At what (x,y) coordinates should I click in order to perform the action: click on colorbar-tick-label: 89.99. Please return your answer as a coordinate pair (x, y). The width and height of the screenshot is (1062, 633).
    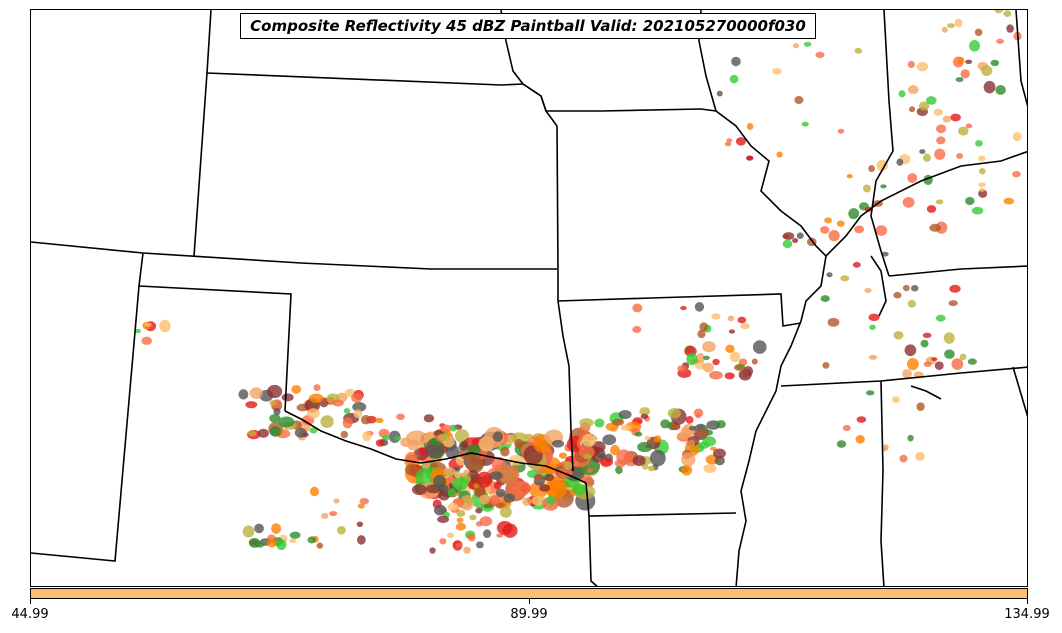
    Looking at the image, I should click on (529, 614).